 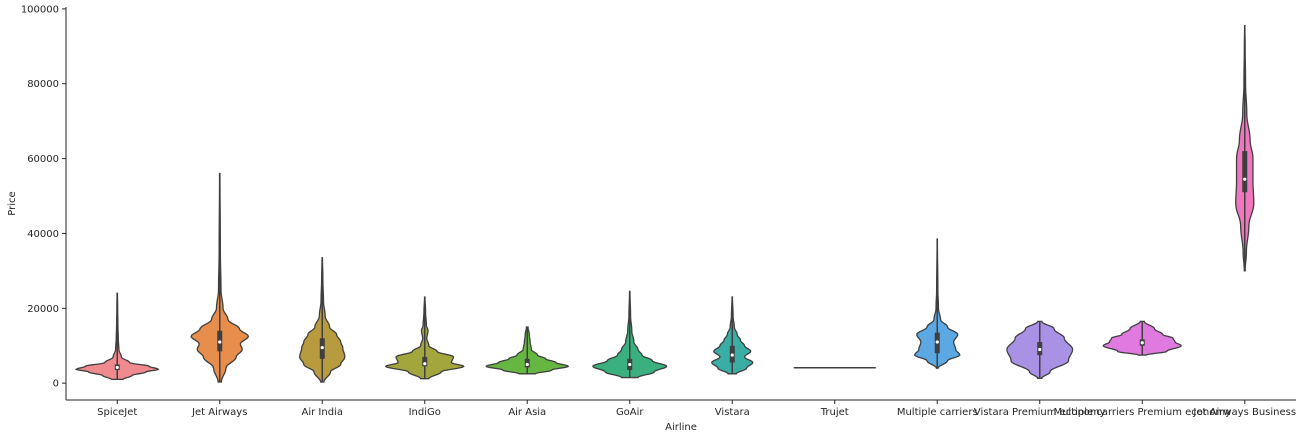 I want to click on violin-air-asia, so click(x=527, y=350).